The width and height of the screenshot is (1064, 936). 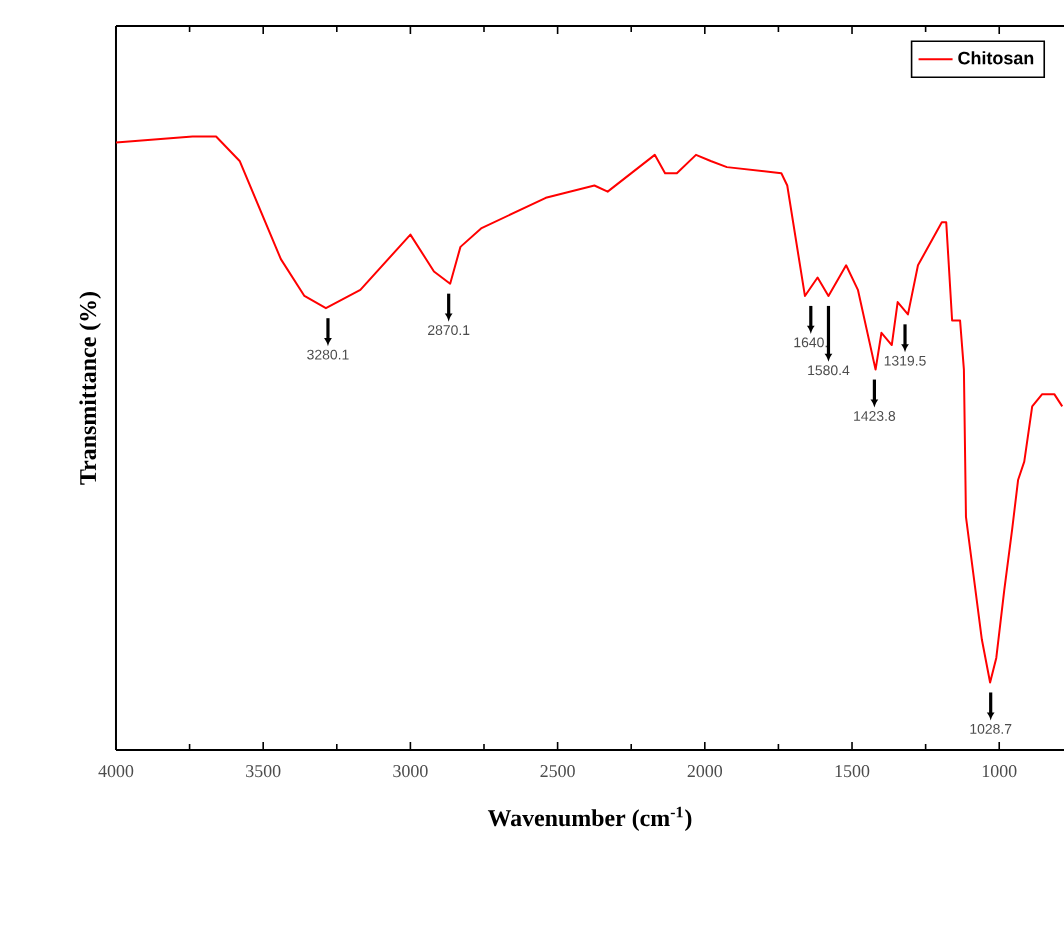 What do you see at coordinates (116, 771) in the screenshot?
I see `x-tick-label: 4000` at bounding box center [116, 771].